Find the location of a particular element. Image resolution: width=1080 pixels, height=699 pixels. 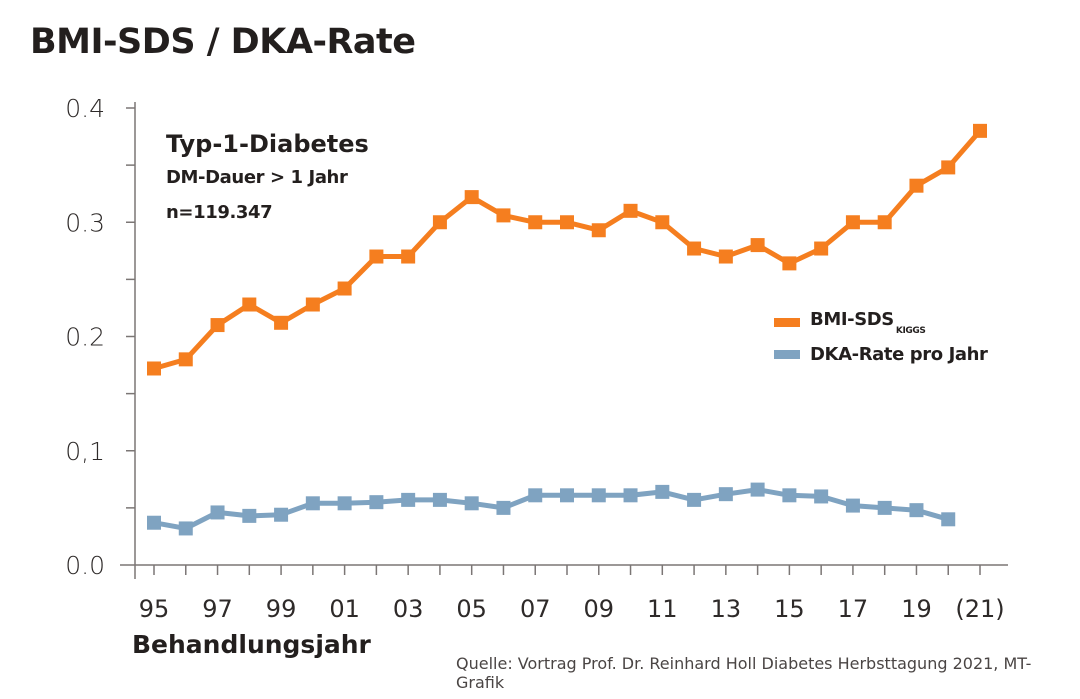

legend-swatch-bmi-sds is located at coordinates (787, 322).